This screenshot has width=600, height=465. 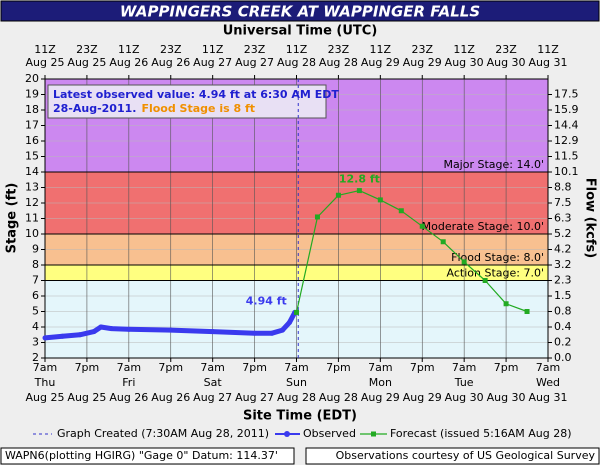 What do you see at coordinates (495, 273) in the screenshot?
I see `stage-label: Action Stage: 7.0'` at bounding box center [495, 273].